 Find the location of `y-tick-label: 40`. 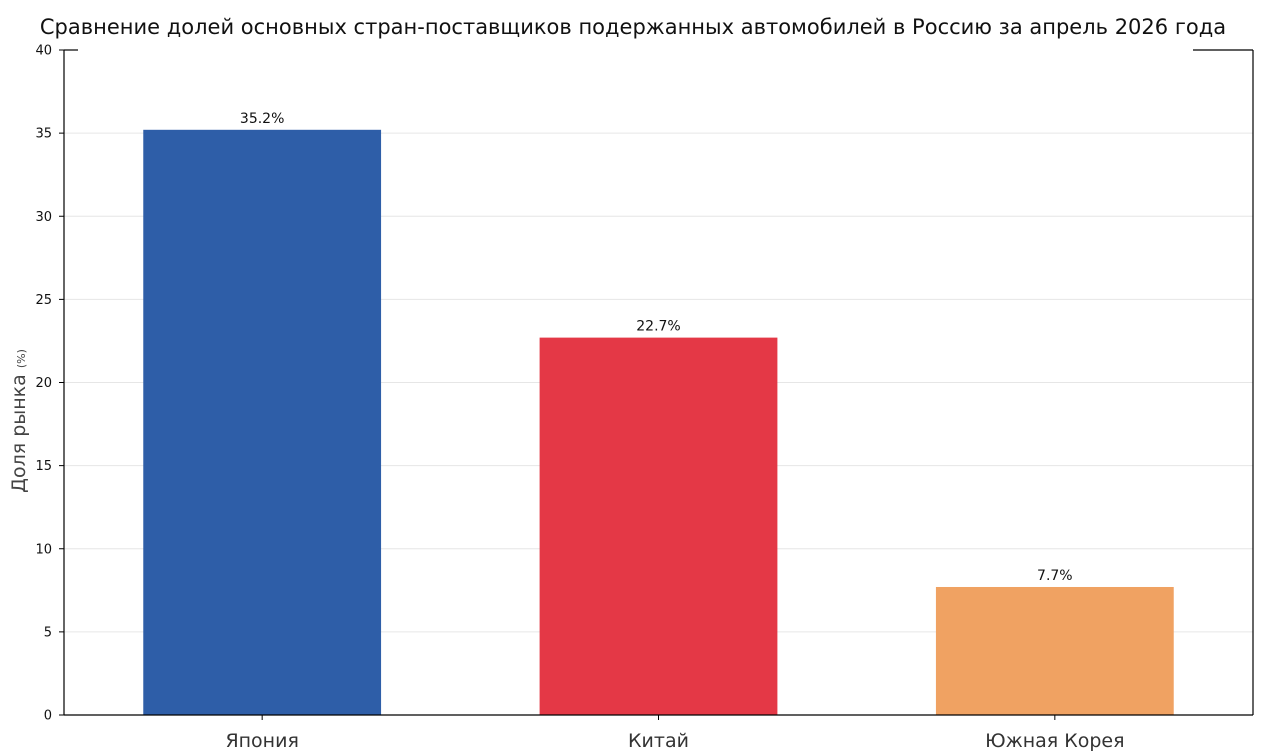

y-tick-label: 40 is located at coordinates (43, 51).